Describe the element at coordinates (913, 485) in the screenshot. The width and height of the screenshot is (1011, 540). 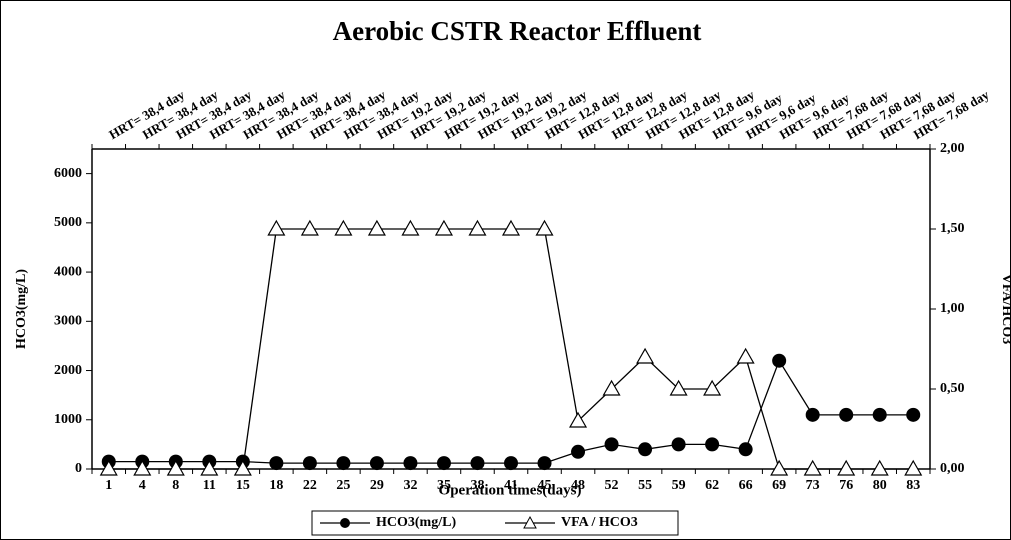
I see `x-tick-label: 83` at that location.